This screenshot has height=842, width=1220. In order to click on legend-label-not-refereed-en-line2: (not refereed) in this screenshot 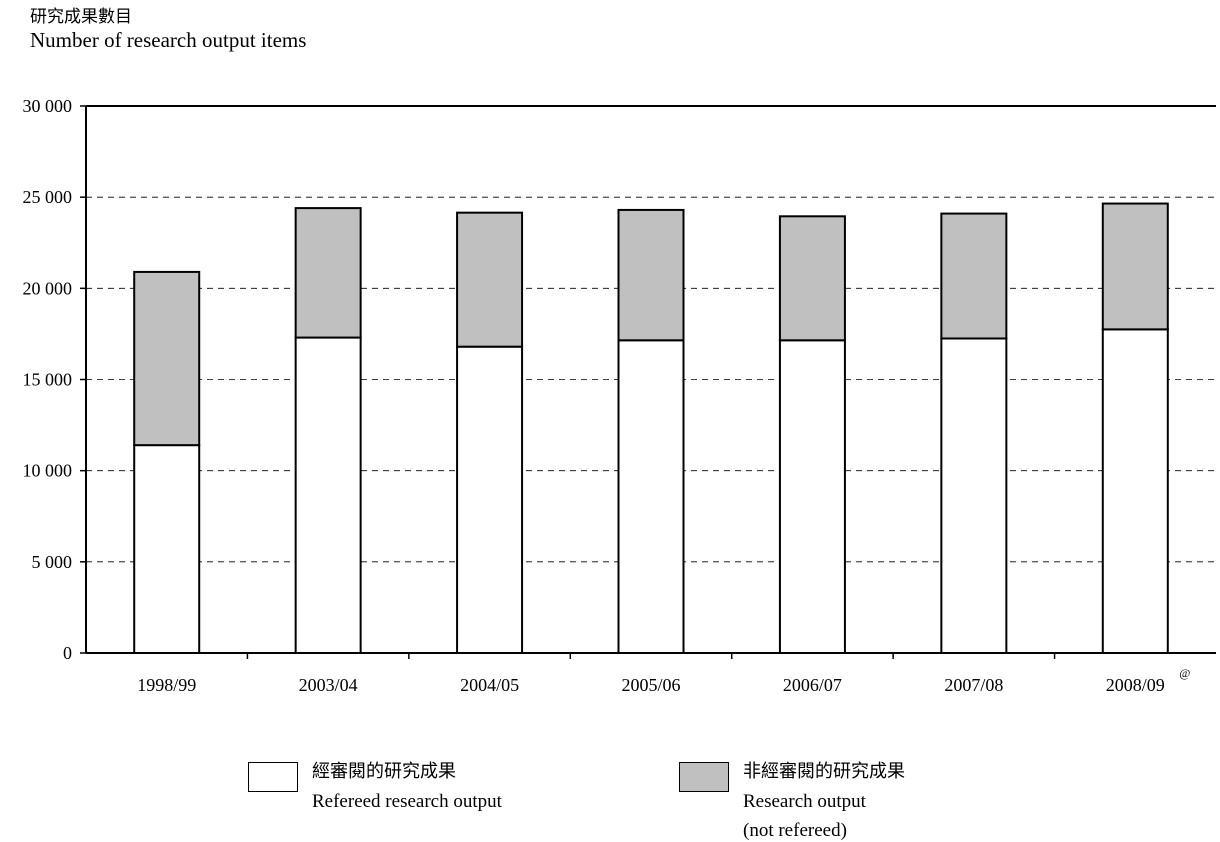, I will do `click(795, 830)`.